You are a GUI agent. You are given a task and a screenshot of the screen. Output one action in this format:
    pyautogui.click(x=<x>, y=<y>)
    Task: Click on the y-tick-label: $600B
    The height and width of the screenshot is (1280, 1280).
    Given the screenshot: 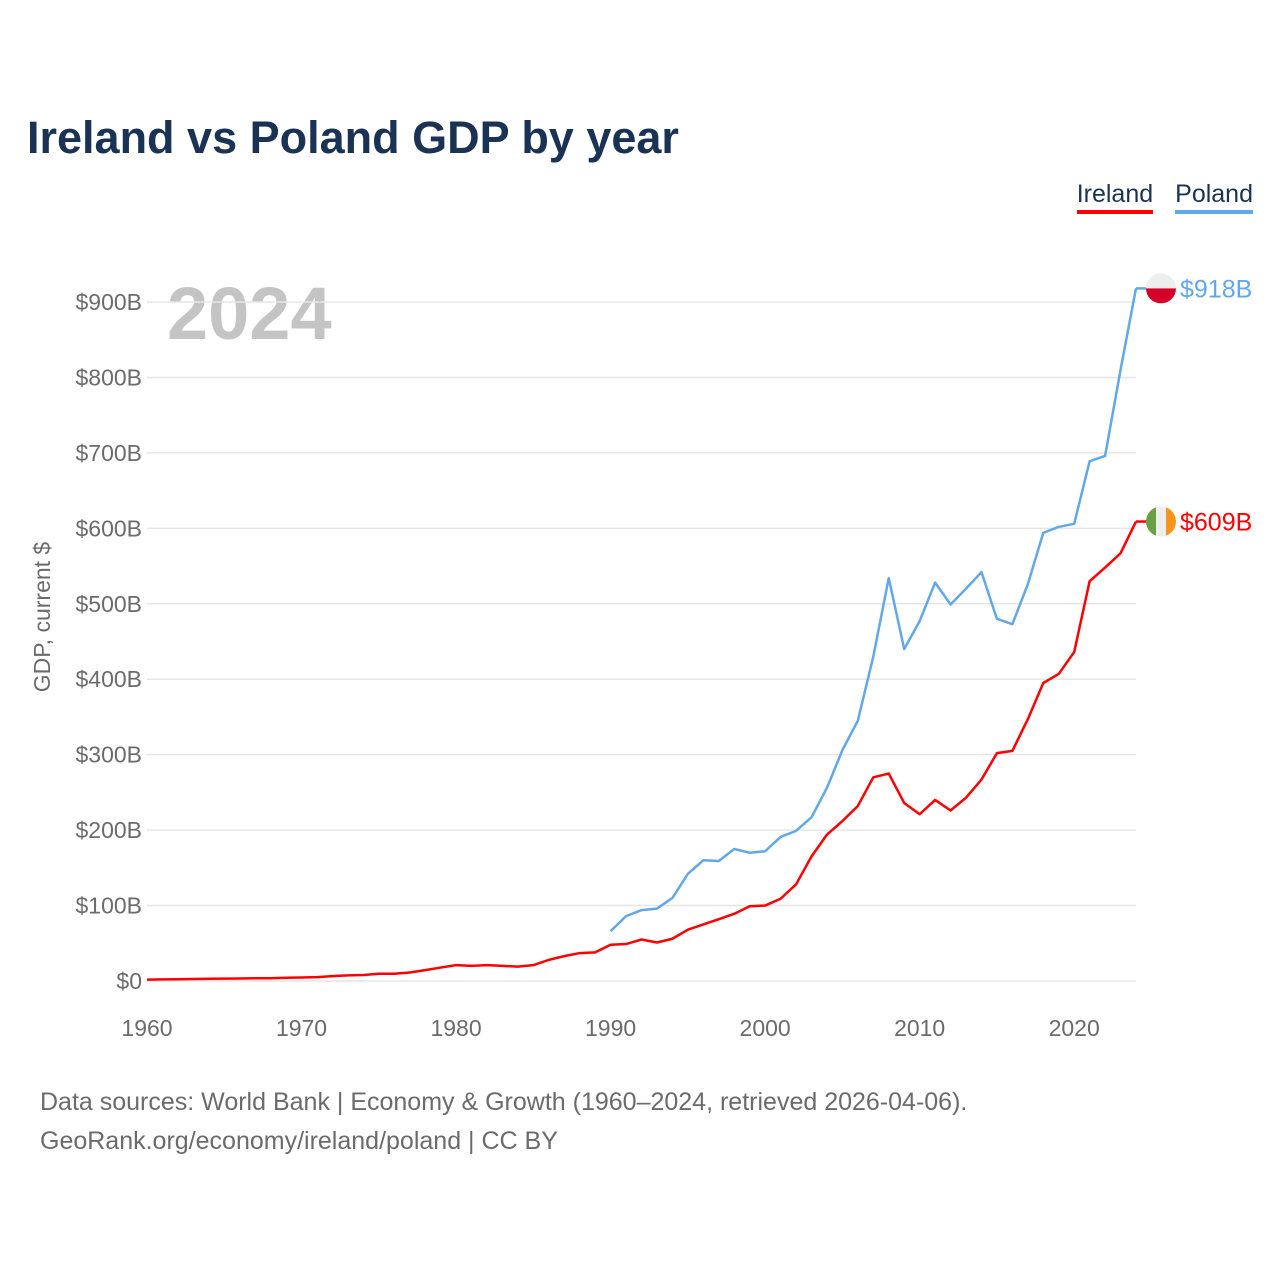 What is the action you would take?
    pyautogui.click(x=108, y=528)
    